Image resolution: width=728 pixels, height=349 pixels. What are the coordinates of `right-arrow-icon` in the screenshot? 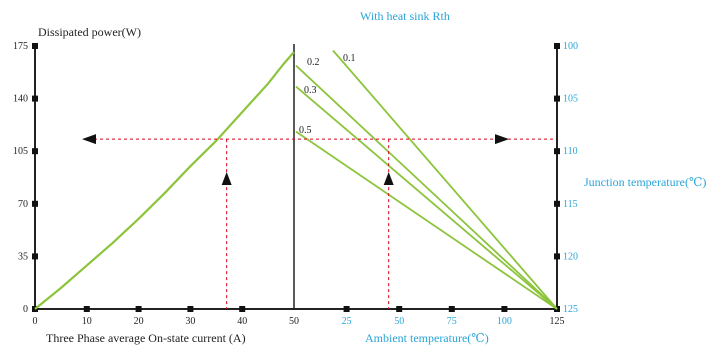 It's located at (502, 139).